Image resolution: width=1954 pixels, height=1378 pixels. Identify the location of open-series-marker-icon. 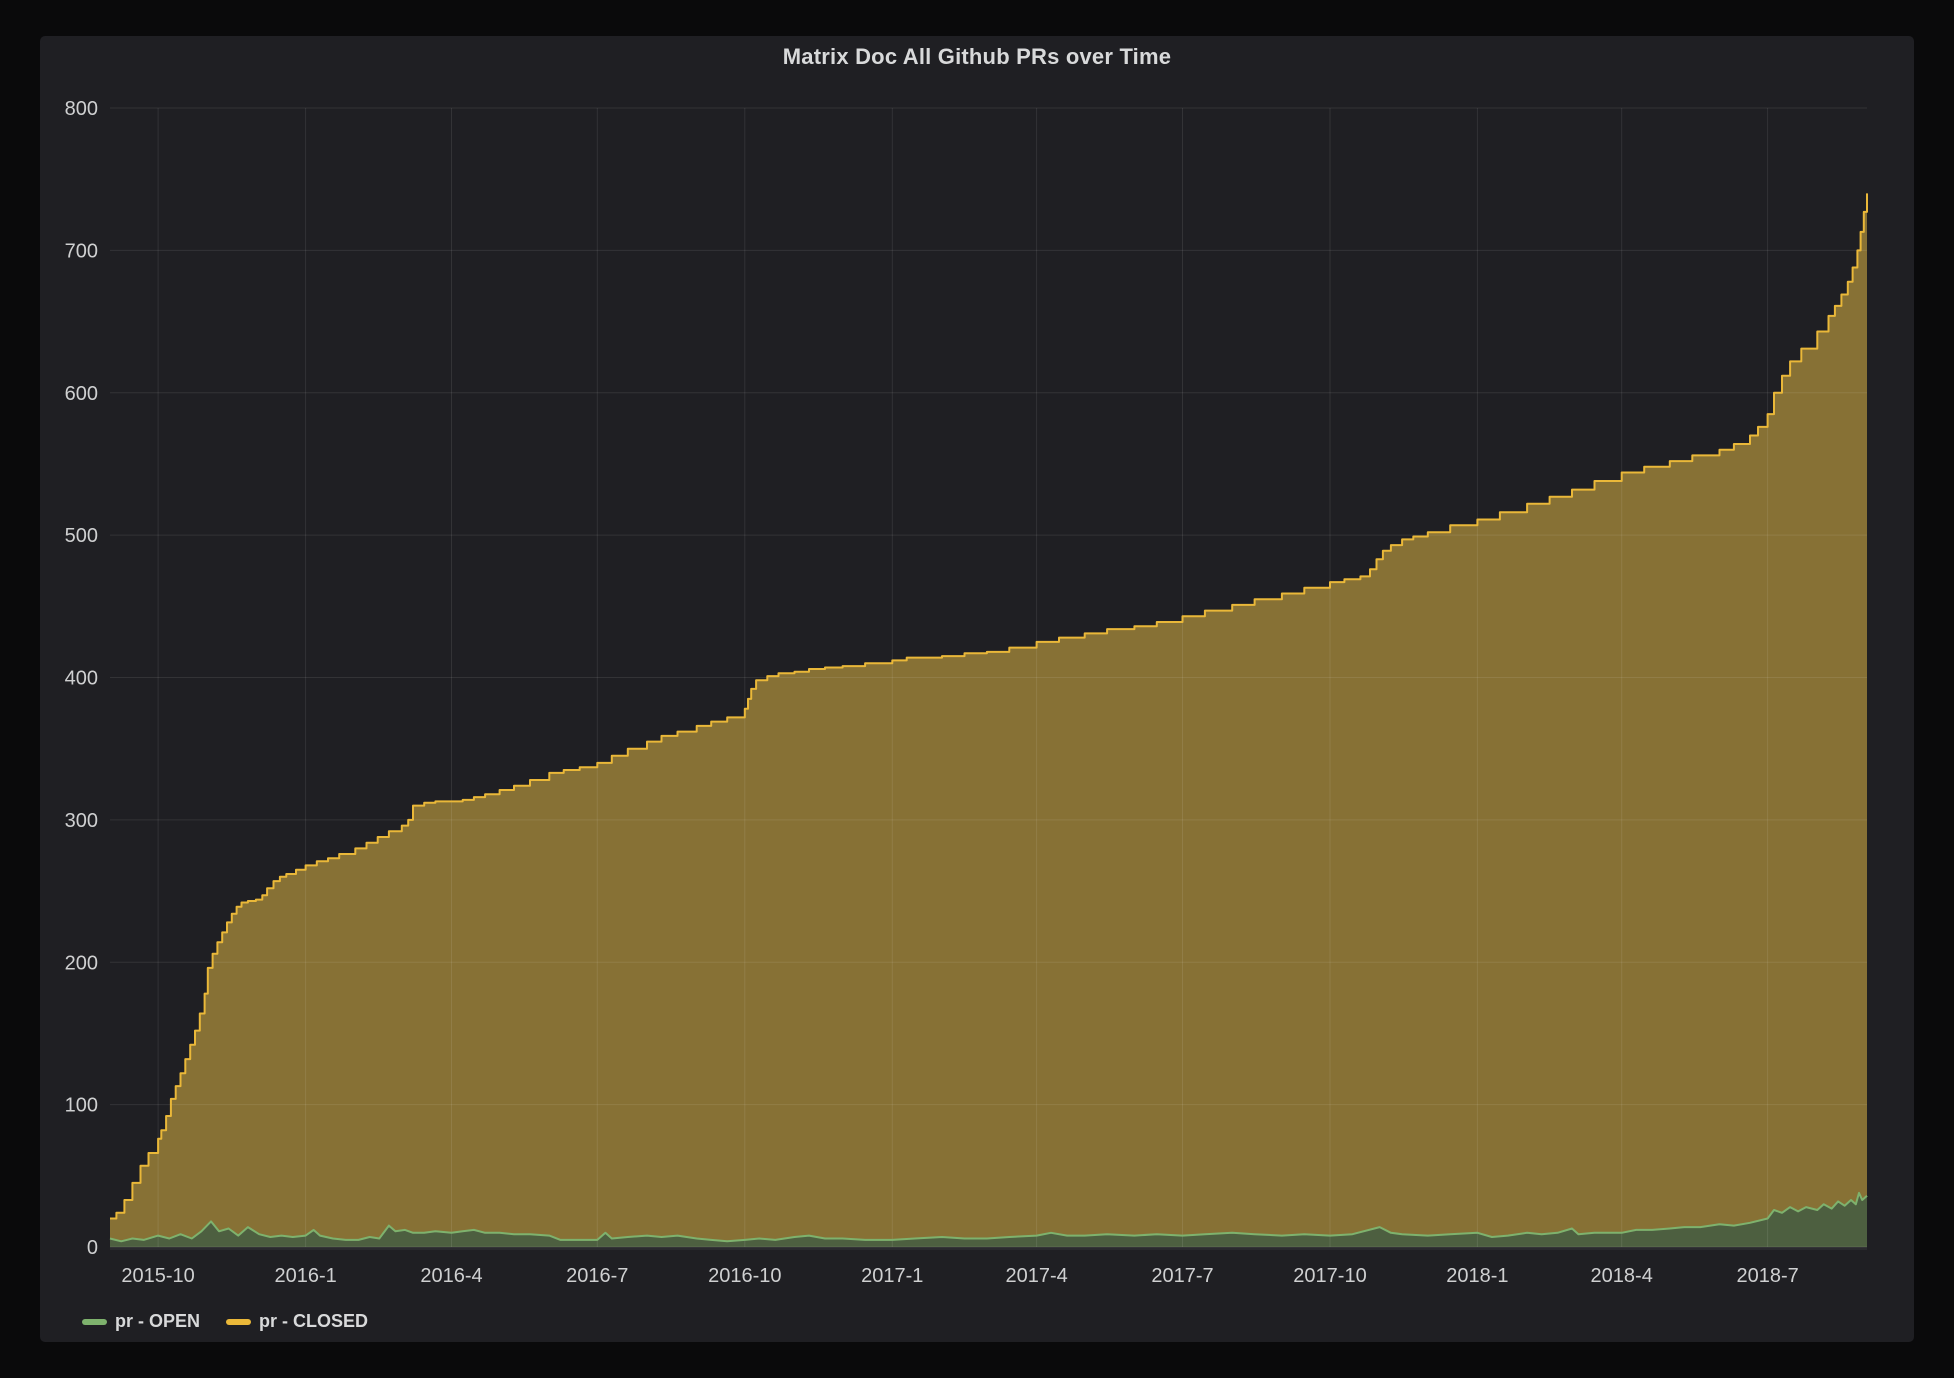
(94, 1321).